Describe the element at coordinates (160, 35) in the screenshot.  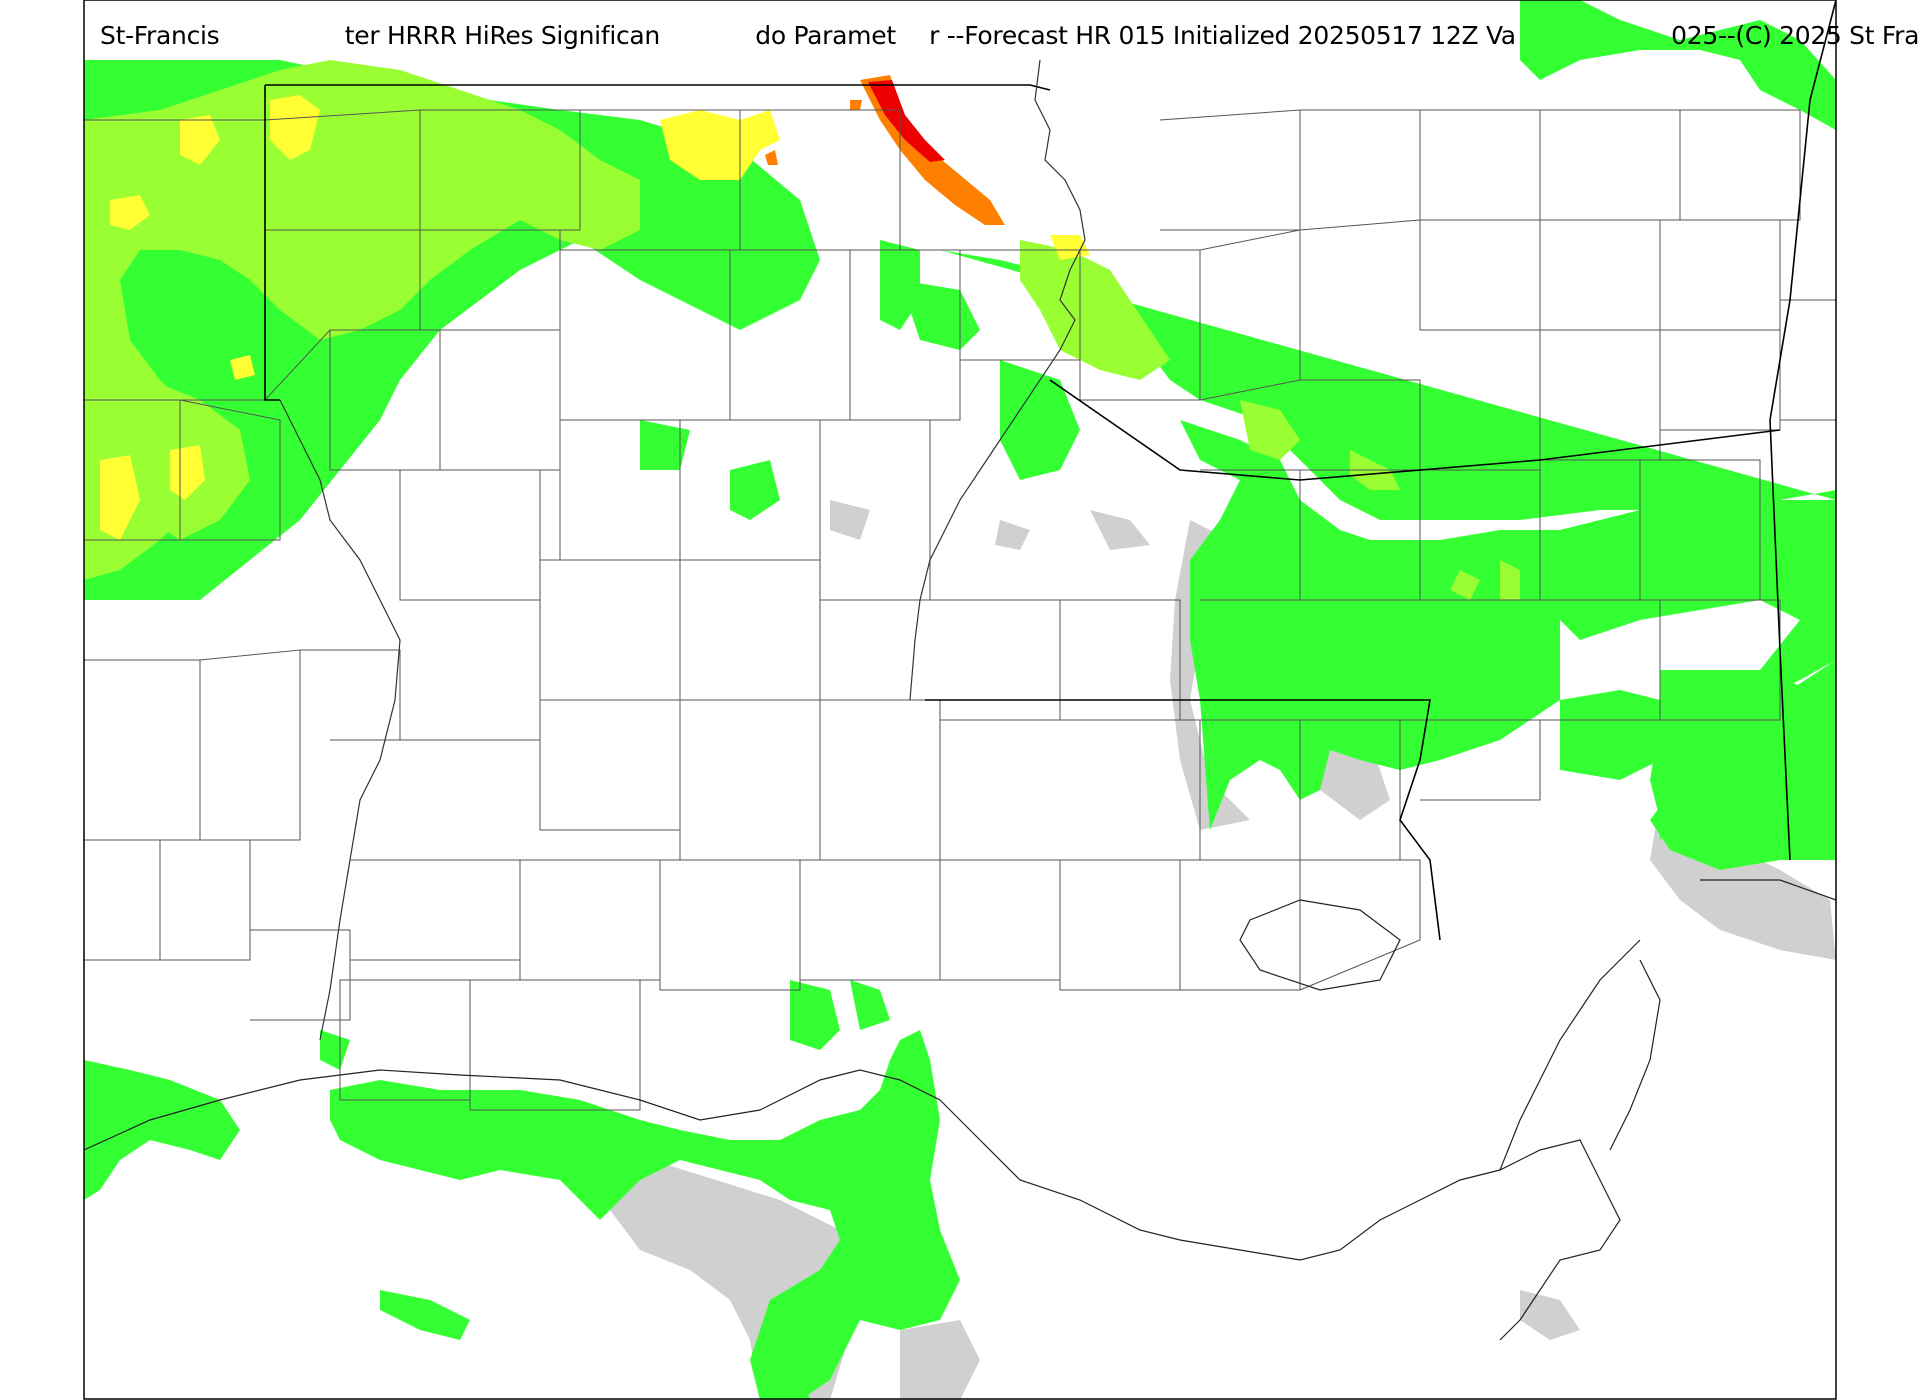
I see `title-segment-1: St-Francis` at that location.